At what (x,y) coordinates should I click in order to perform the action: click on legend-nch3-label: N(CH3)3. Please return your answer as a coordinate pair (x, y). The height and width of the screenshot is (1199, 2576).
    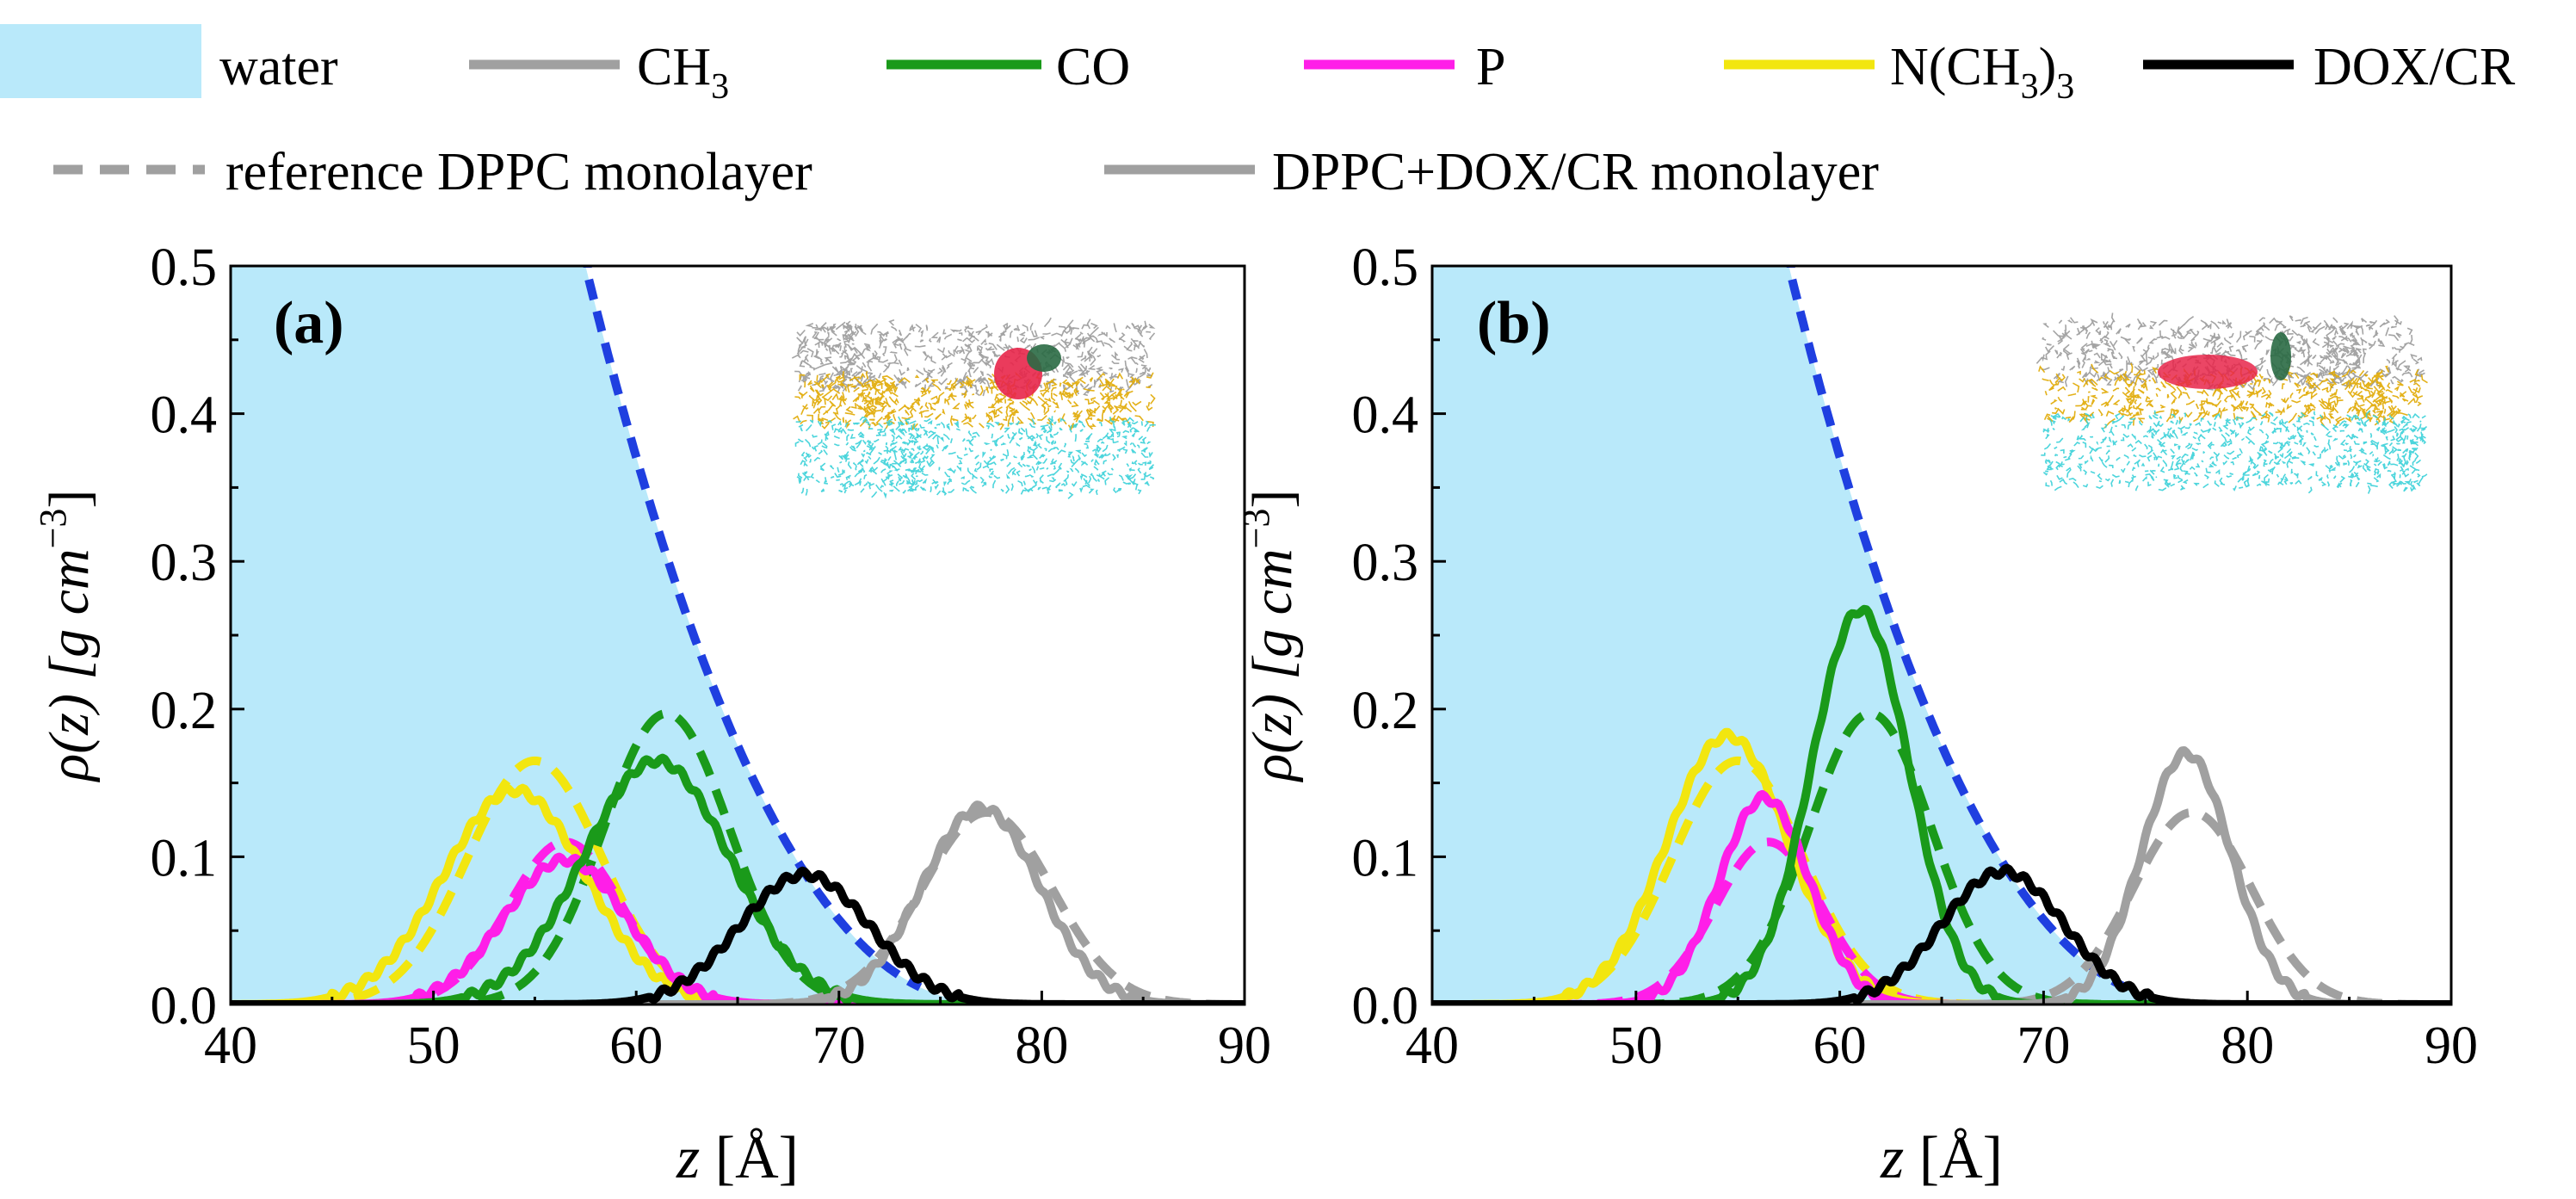
    Looking at the image, I should click on (1982, 72).